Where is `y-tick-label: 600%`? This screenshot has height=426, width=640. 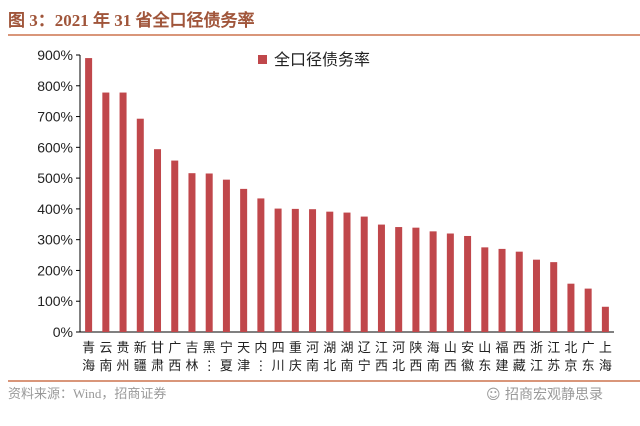 y-tick-label: 600% is located at coordinates (55, 147).